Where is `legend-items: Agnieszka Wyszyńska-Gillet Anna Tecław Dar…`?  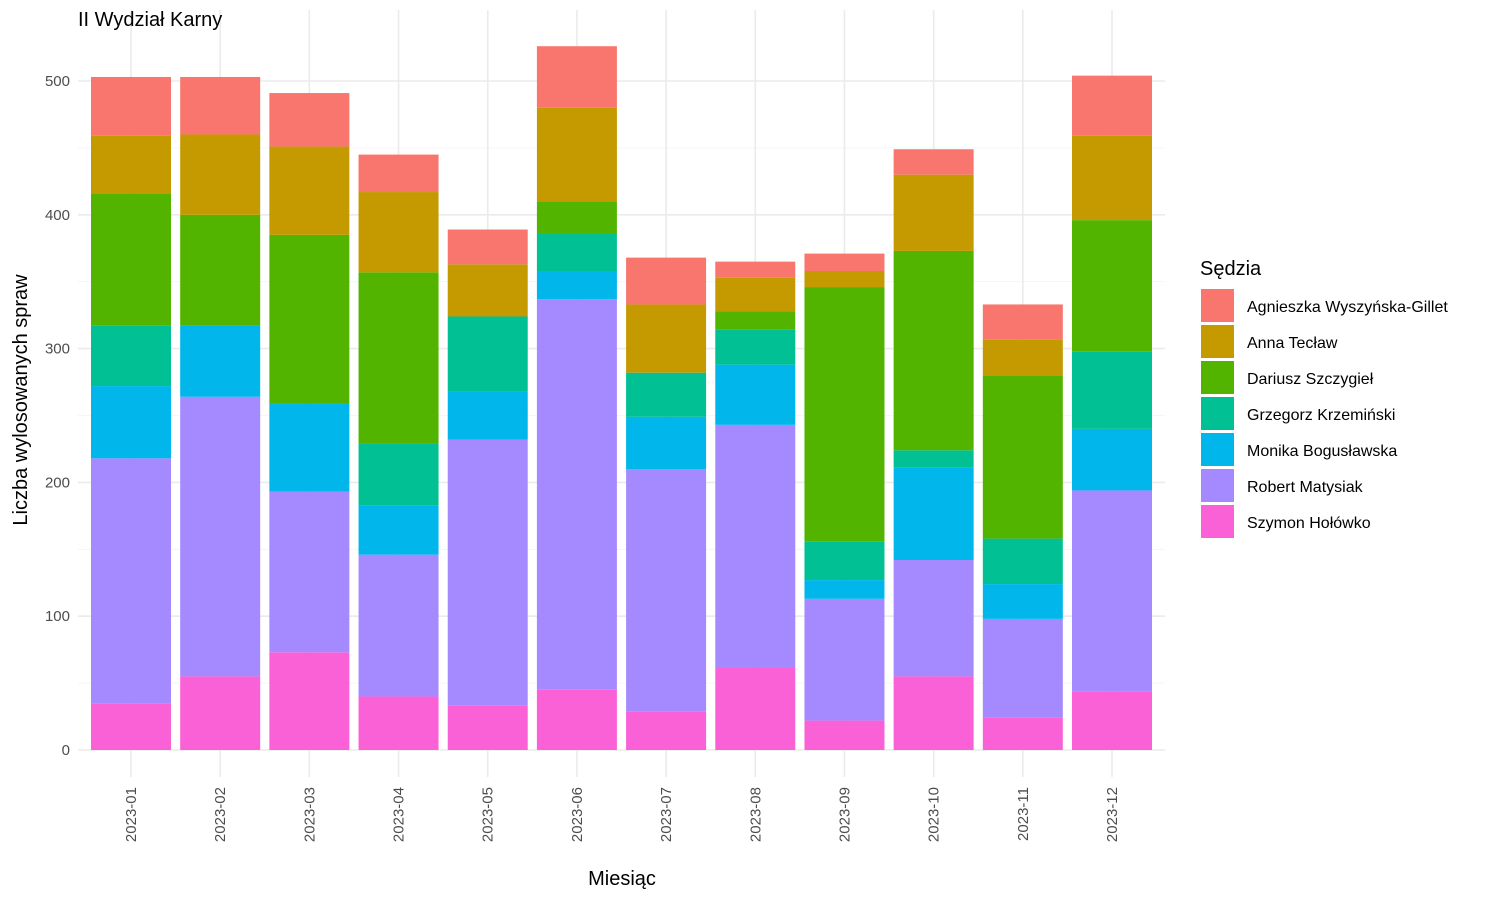 legend-items: Agnieszka Wyszyńska-Gillet Anna Tecław Dar… is located at coordinates (1324, 413).